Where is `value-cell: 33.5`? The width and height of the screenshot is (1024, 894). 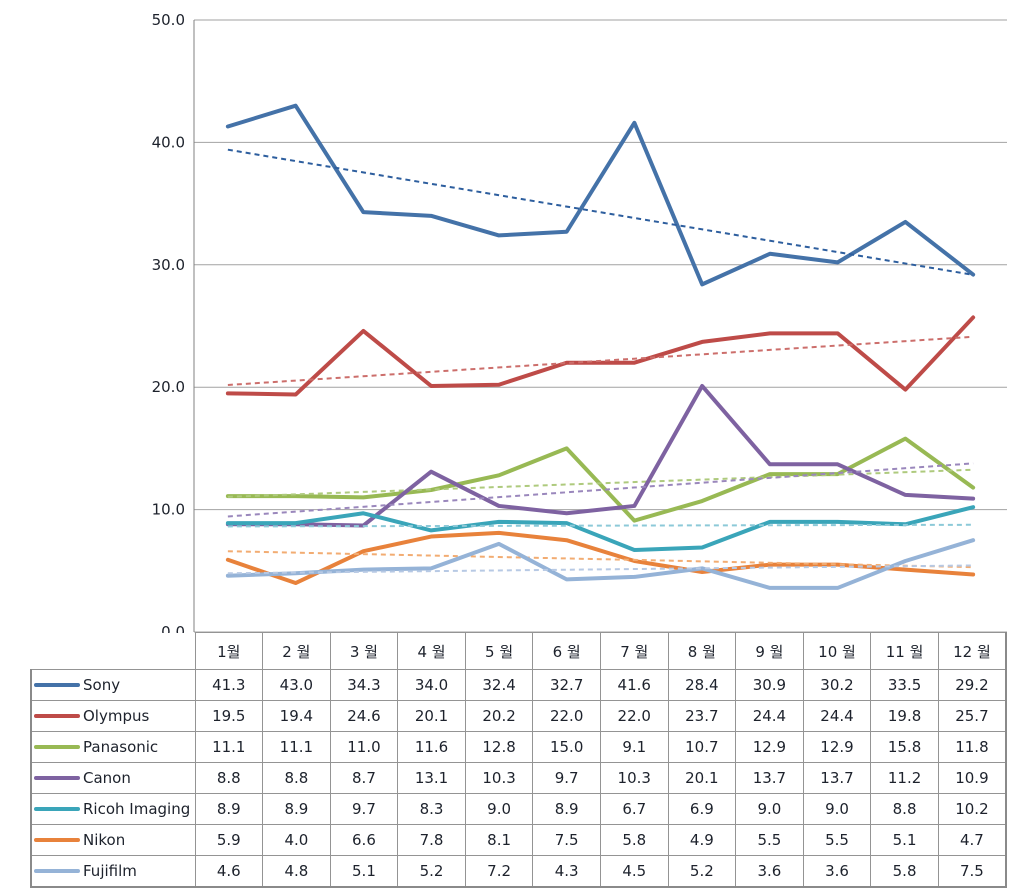
value-cell: 33.5 is located at coordinates (904, 685).